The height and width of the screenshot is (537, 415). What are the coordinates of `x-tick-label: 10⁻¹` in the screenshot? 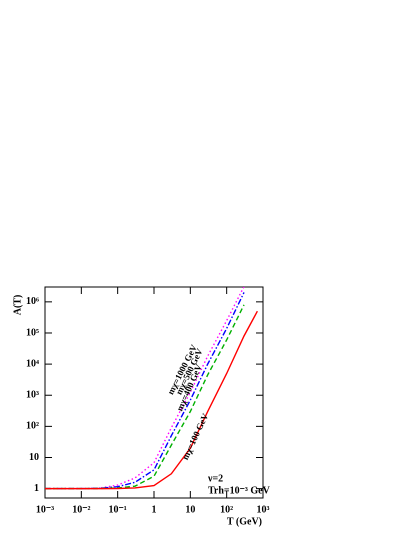 It's located at (118, 509).